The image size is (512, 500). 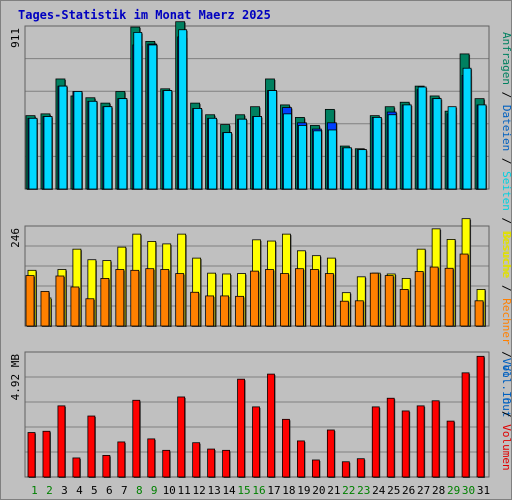 I want to click on x-tick-label: 10, so click(x=169, y=490).